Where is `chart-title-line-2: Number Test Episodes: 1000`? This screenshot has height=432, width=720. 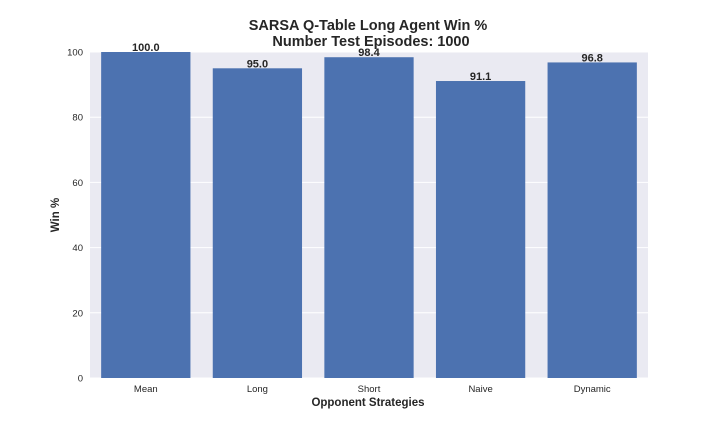 chart-title-line-2: Number Test Episodes: 1000 is located at coordinates (370, 42).